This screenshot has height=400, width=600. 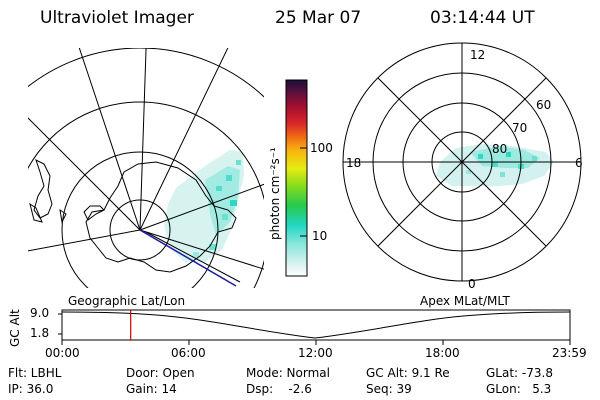 What do you see at coordinates (442, 353) in the screenshot?
I see `time-tick-1800: 18:00` at bounding box center [442, 353].